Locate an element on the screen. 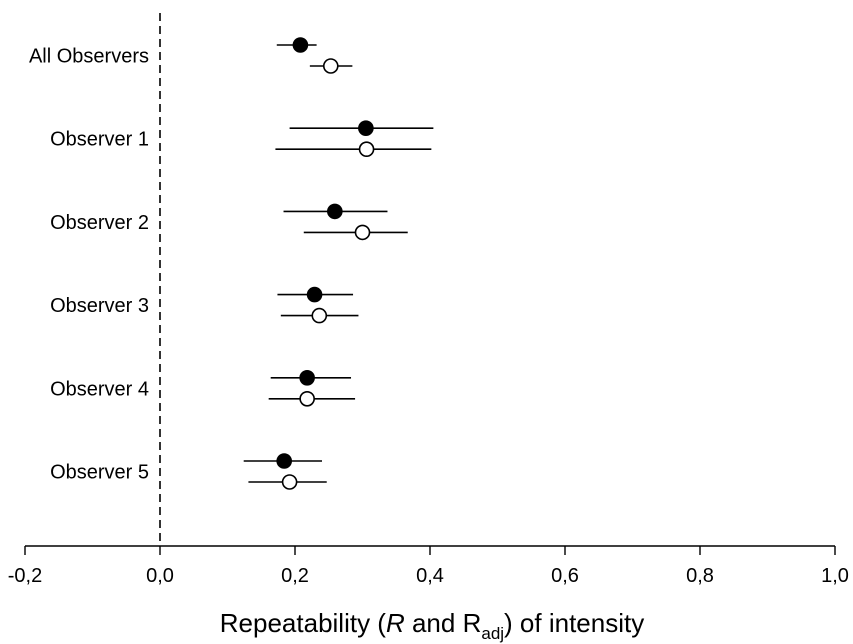 The image size is (853, 644). category-label: Observer 5 is located at coordinates (99, 473).